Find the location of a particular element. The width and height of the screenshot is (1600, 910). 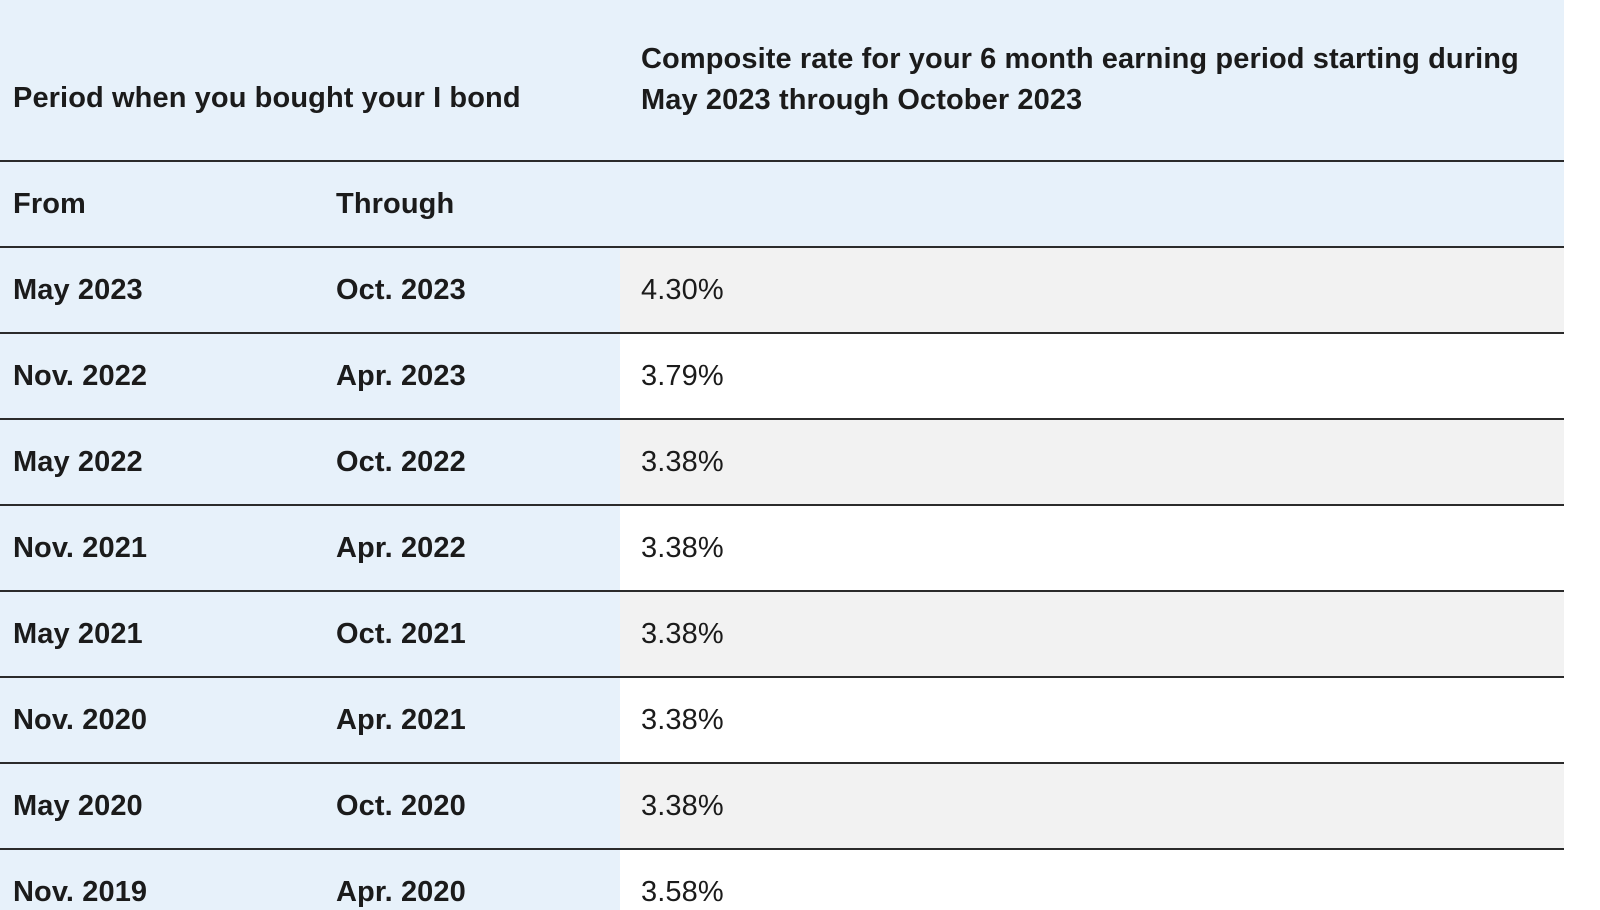

from-cell: Nov. 2020 is located at coordinates (162, 720).